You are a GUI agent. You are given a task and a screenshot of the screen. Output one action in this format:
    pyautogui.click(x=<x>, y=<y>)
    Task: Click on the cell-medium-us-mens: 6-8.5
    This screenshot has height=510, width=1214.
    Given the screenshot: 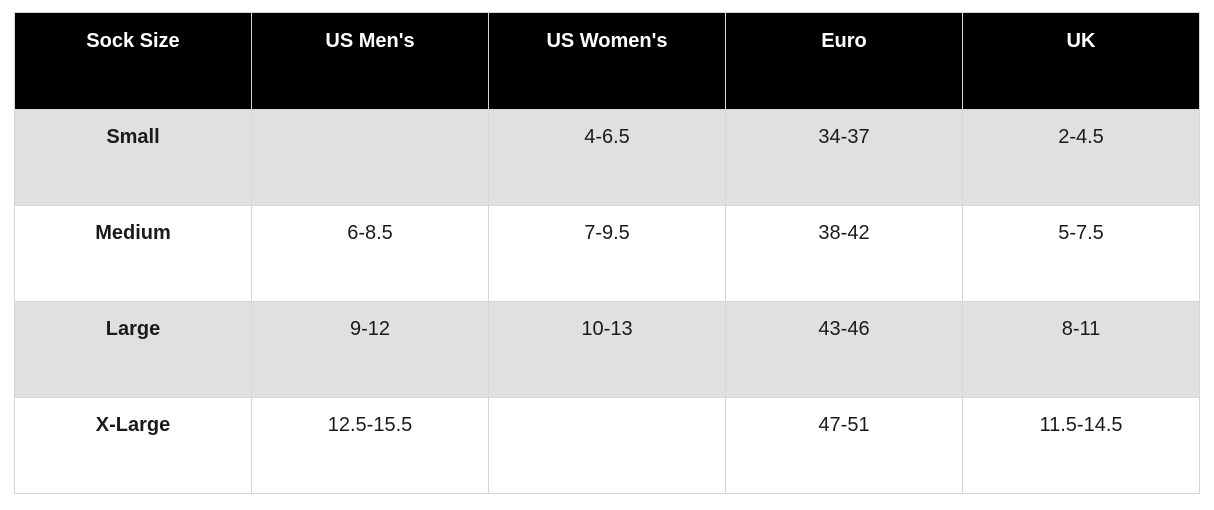 What is the action you would take?
    pyautogui.click(x=370, y=253)
    